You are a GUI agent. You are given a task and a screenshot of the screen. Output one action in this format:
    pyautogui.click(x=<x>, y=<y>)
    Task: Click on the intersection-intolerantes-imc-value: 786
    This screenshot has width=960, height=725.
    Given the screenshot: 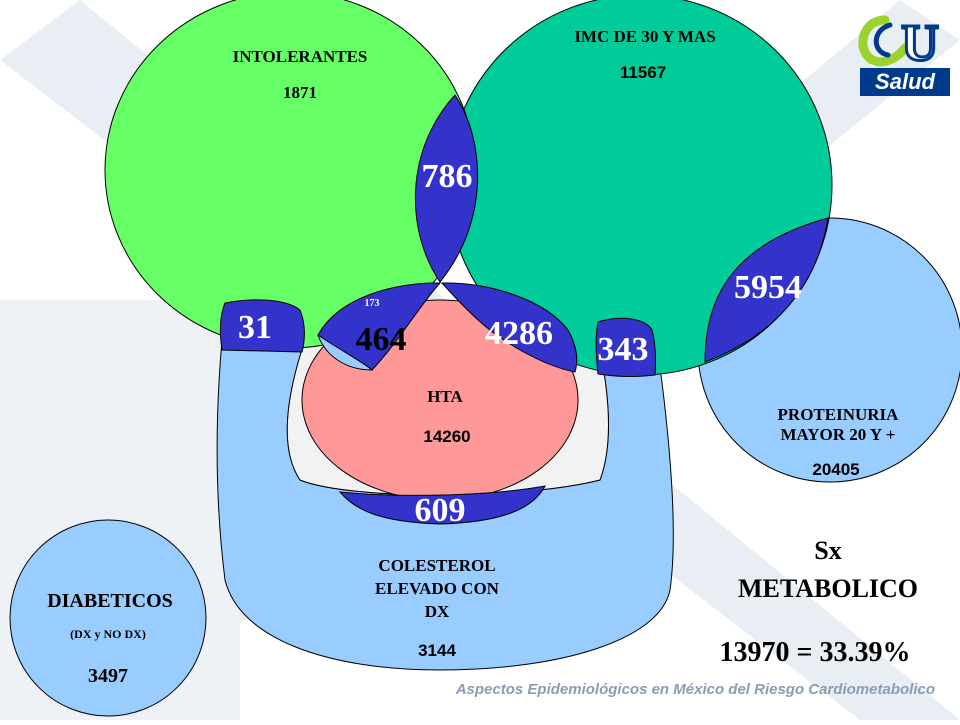 What is the action you would take?
    pyautogui.click(x=447, y=176)
    